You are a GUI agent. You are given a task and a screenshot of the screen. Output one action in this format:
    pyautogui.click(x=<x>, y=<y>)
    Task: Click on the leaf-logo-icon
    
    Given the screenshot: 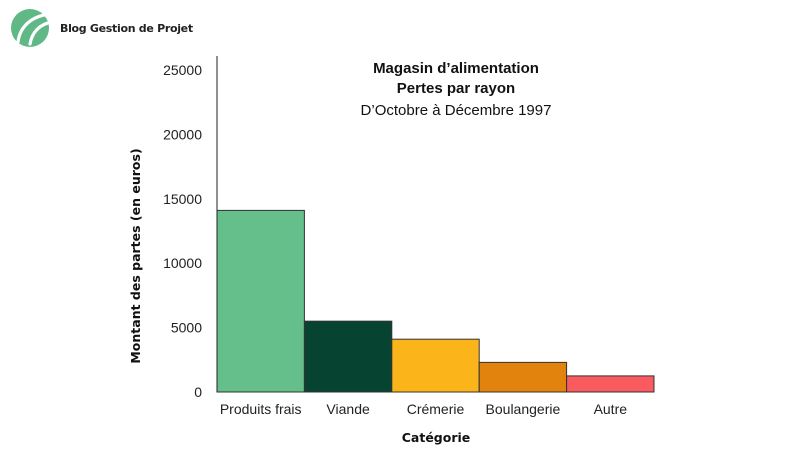 What is the action you would take?
    pyautogui.click(x=32, y=28)
    